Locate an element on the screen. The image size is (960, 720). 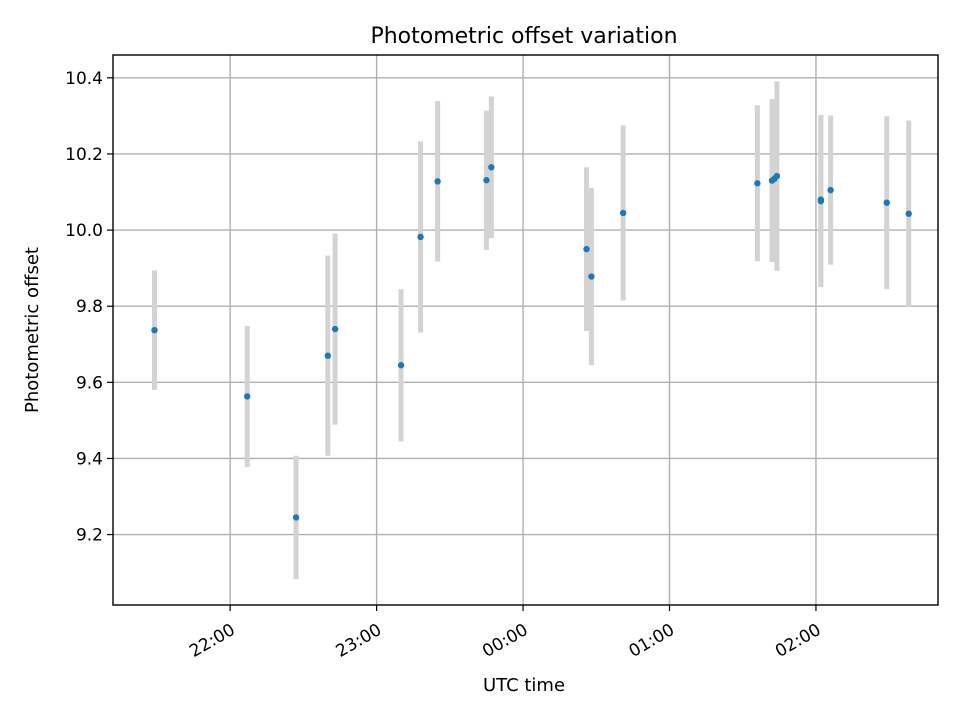
x-tick-label: 22:00 is located at coordinates (212, 641).